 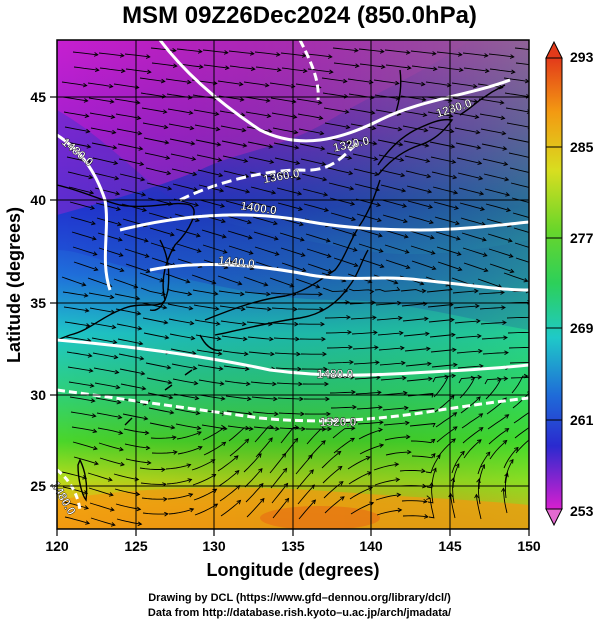 I want to click on x-tick-labels: 120 125 130 135 140 145 150, so click(x=293, y=546).